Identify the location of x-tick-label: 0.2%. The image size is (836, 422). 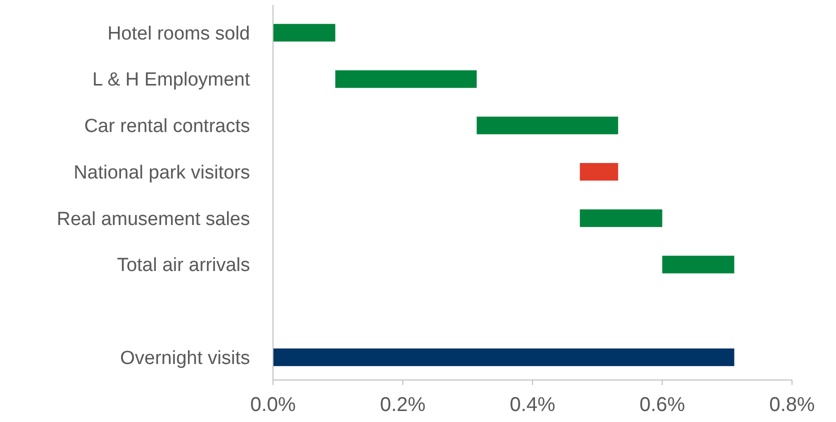
(403, 405).